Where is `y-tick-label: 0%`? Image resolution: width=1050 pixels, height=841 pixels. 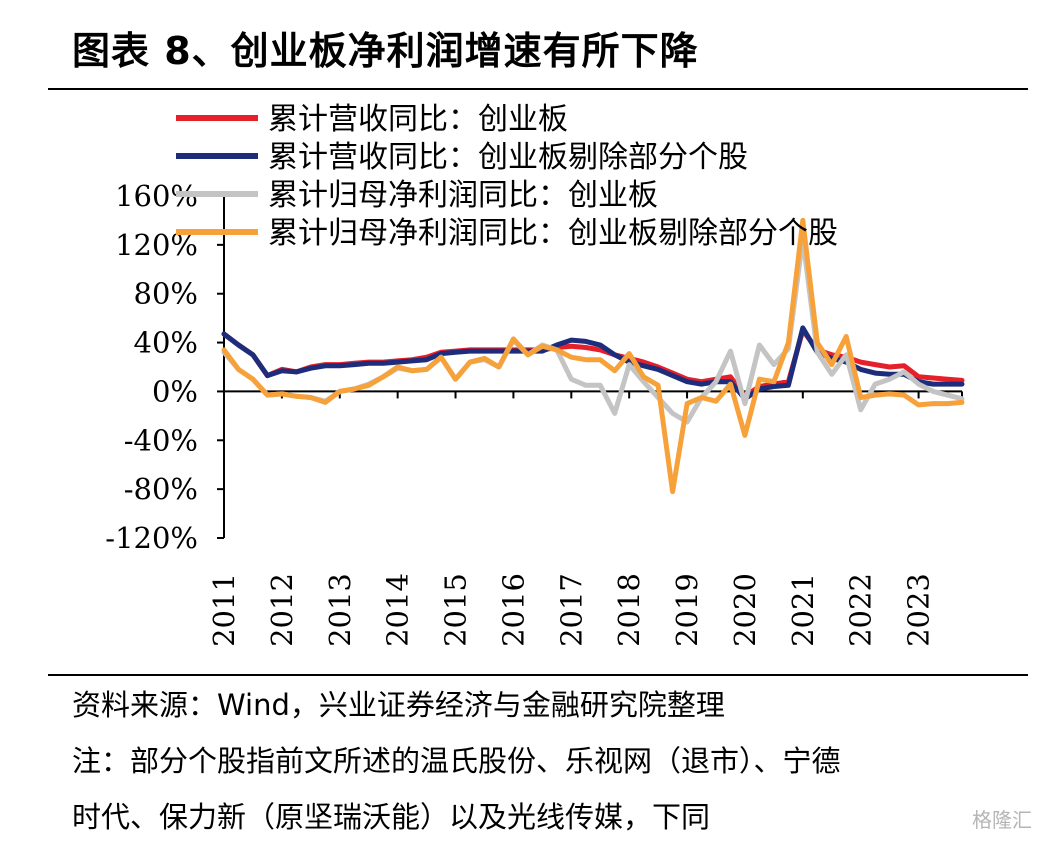
y-tick-label: 0% is located at coordinates (175, 391).